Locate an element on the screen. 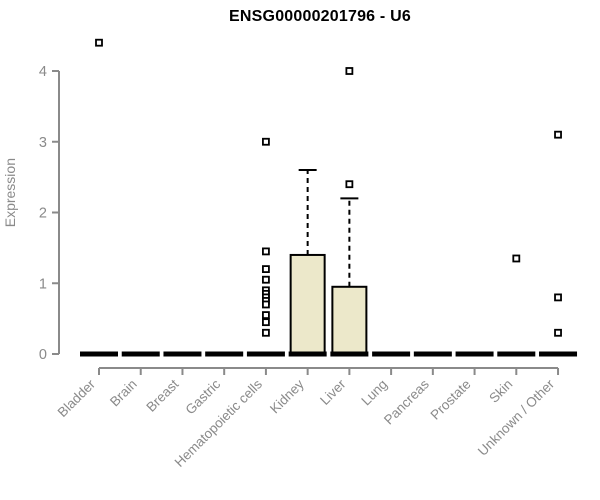  y-tick-label: 3 is located at coordinates (43, 143).